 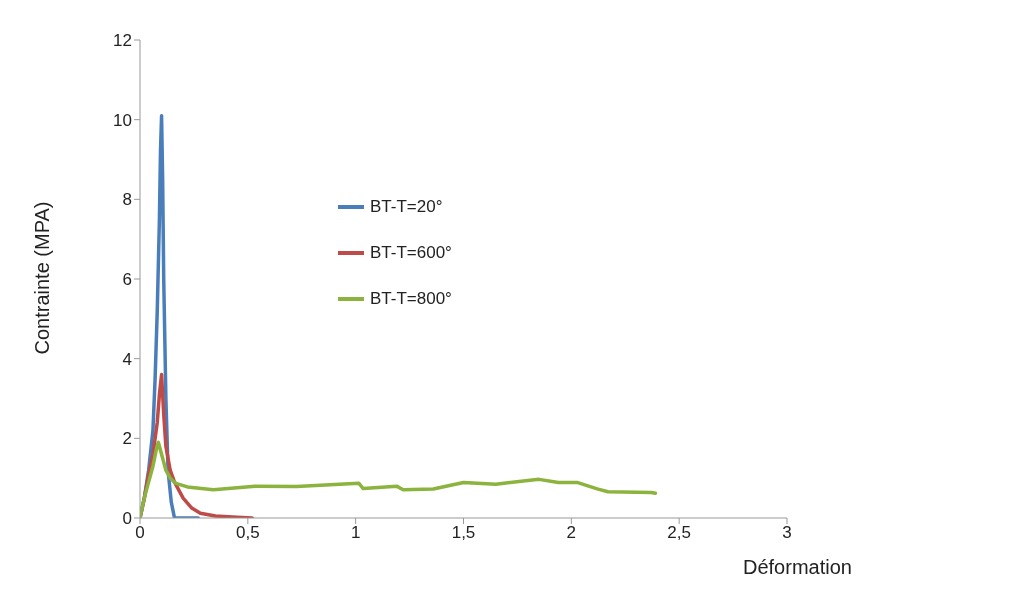 I want to click on legend-label: BT-T=600°, so click(x=411, y=253).